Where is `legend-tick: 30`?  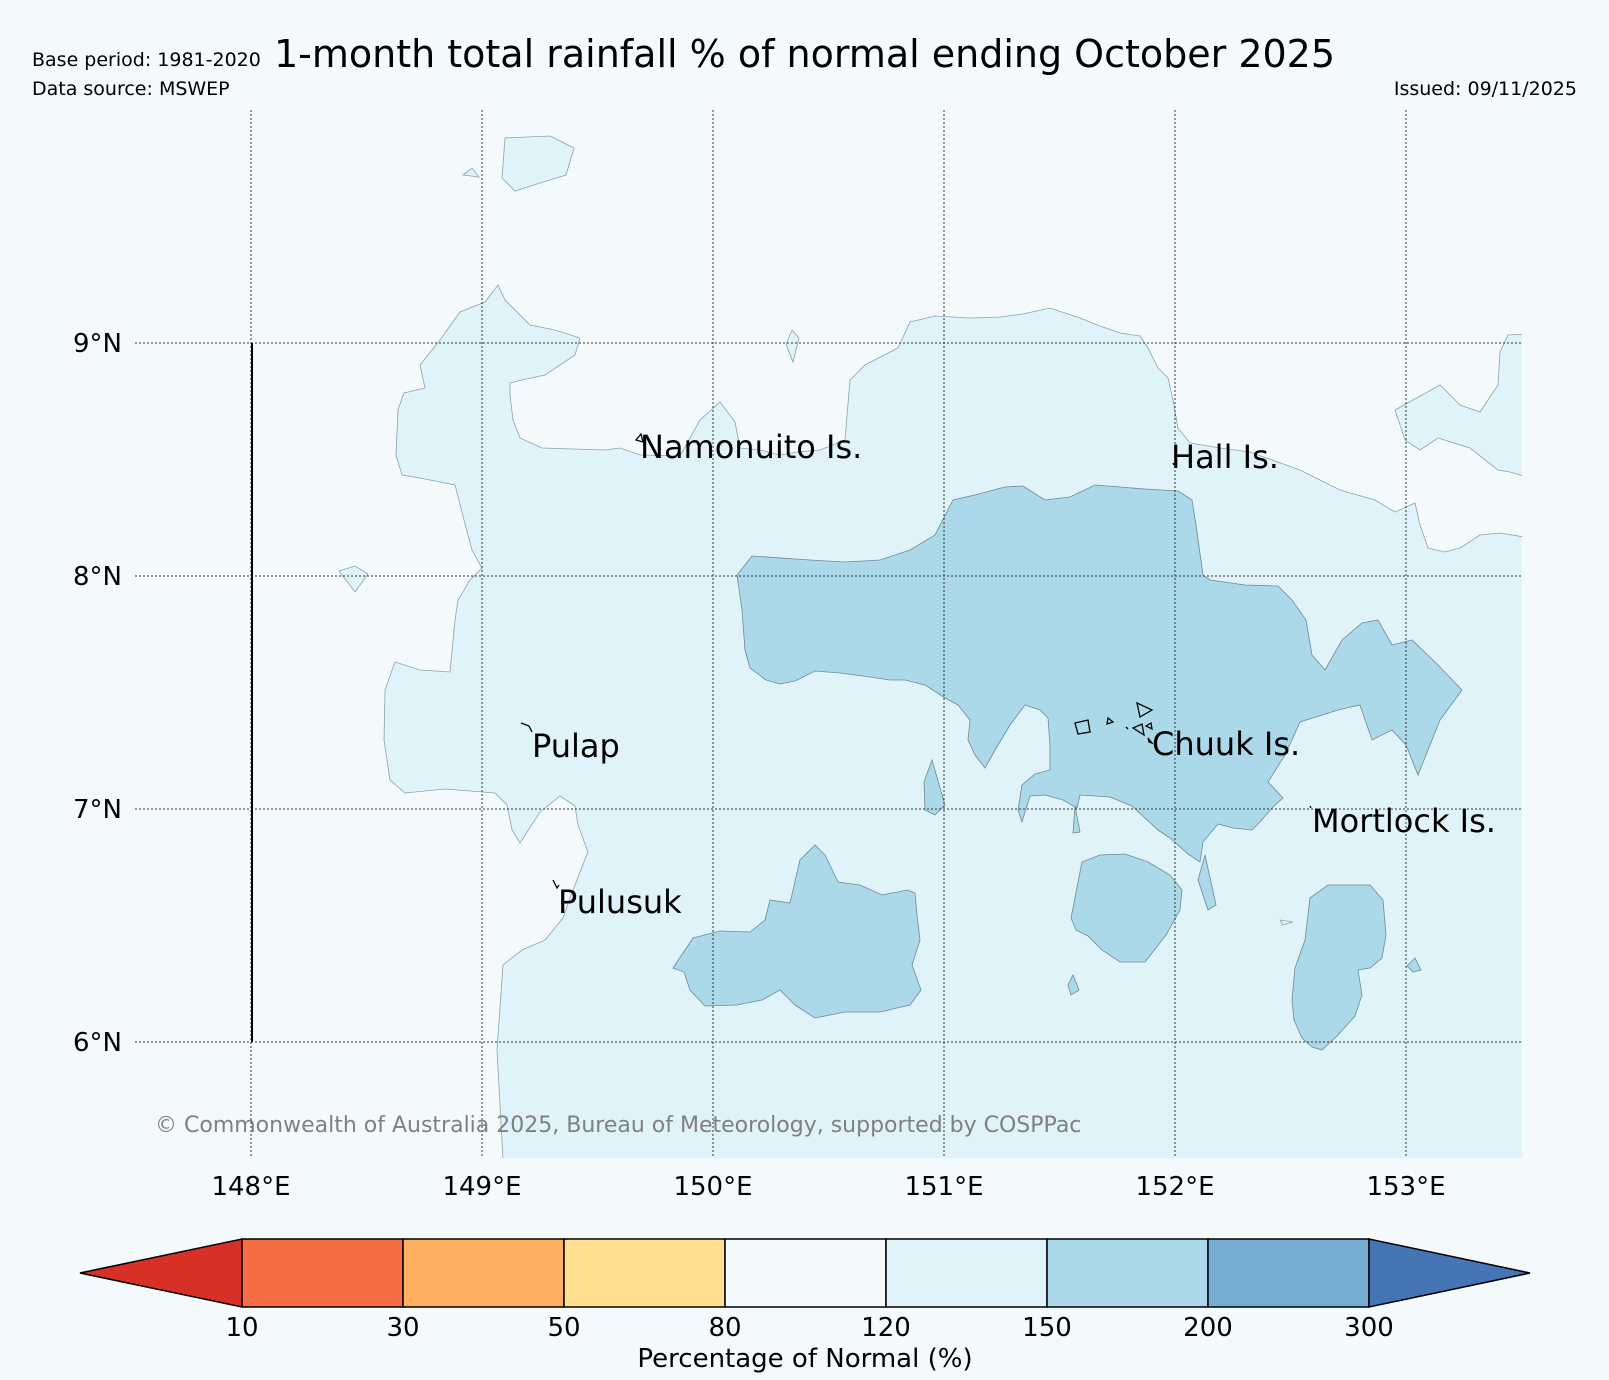
legend-tick: 30 is located at coordinates (402, 1328).